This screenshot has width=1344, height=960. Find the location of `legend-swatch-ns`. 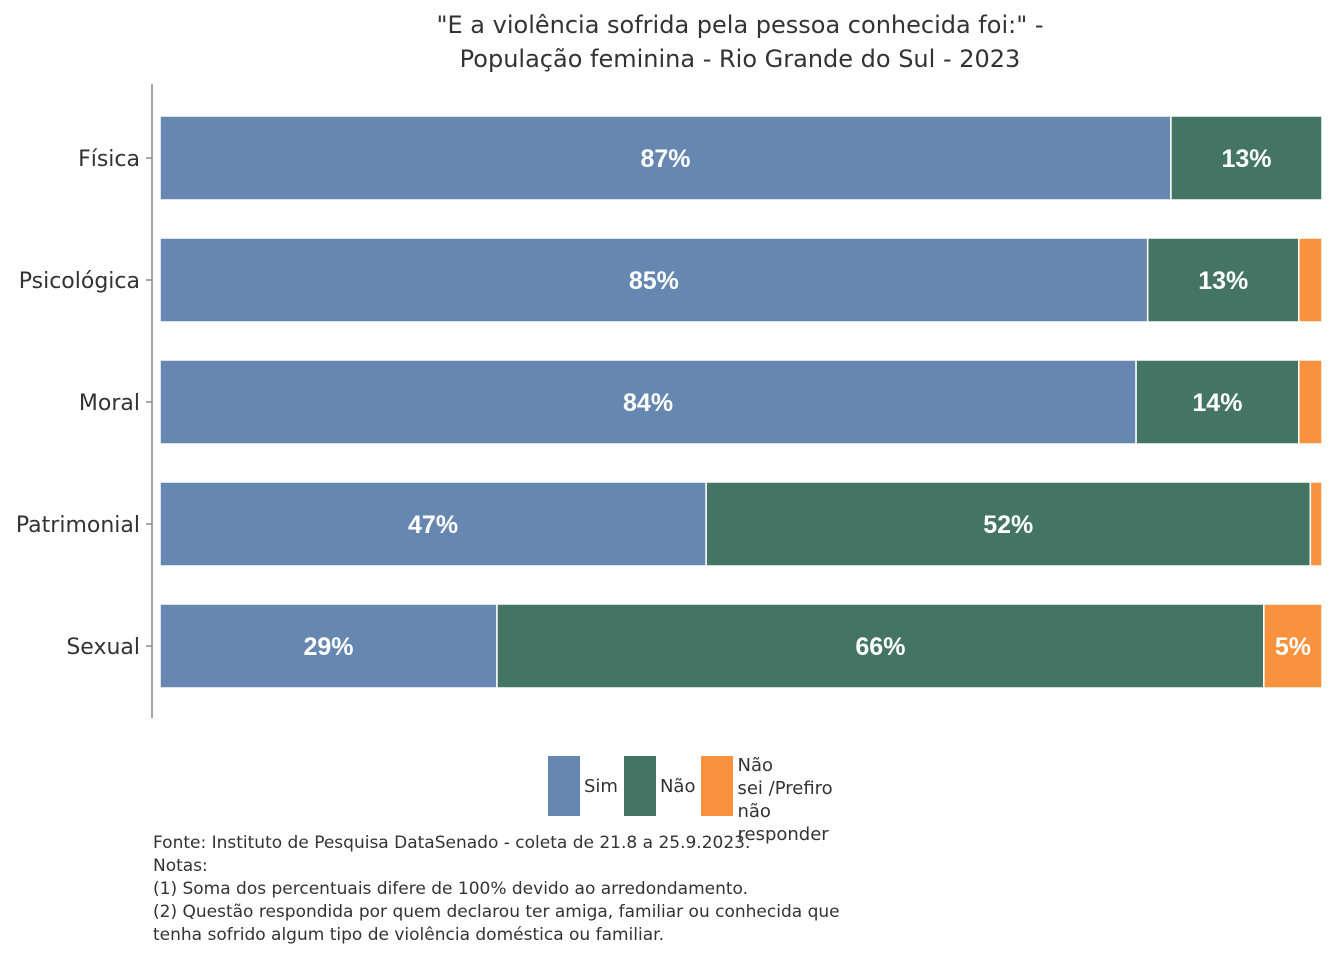

legend-swatch-ns is located at coordinates (717, 786).